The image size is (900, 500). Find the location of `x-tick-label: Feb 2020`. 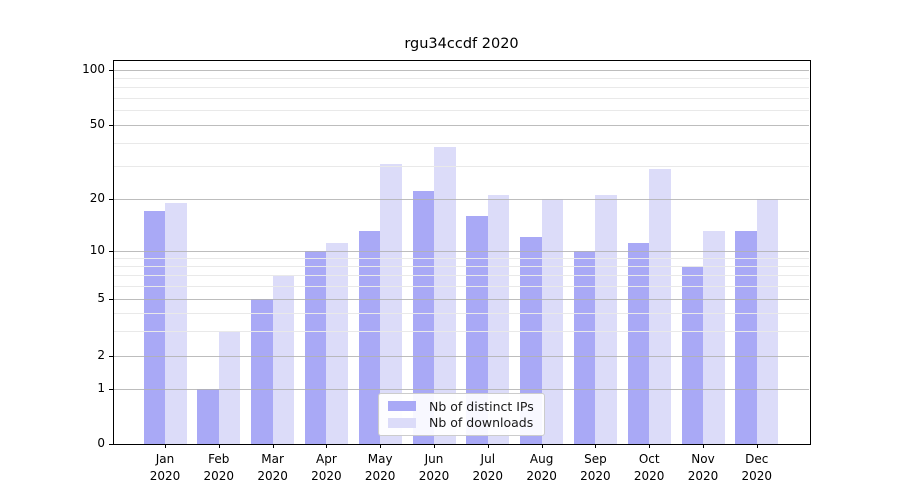

x-tick-label: Feb 2020 is located at coordinates (219, 467).